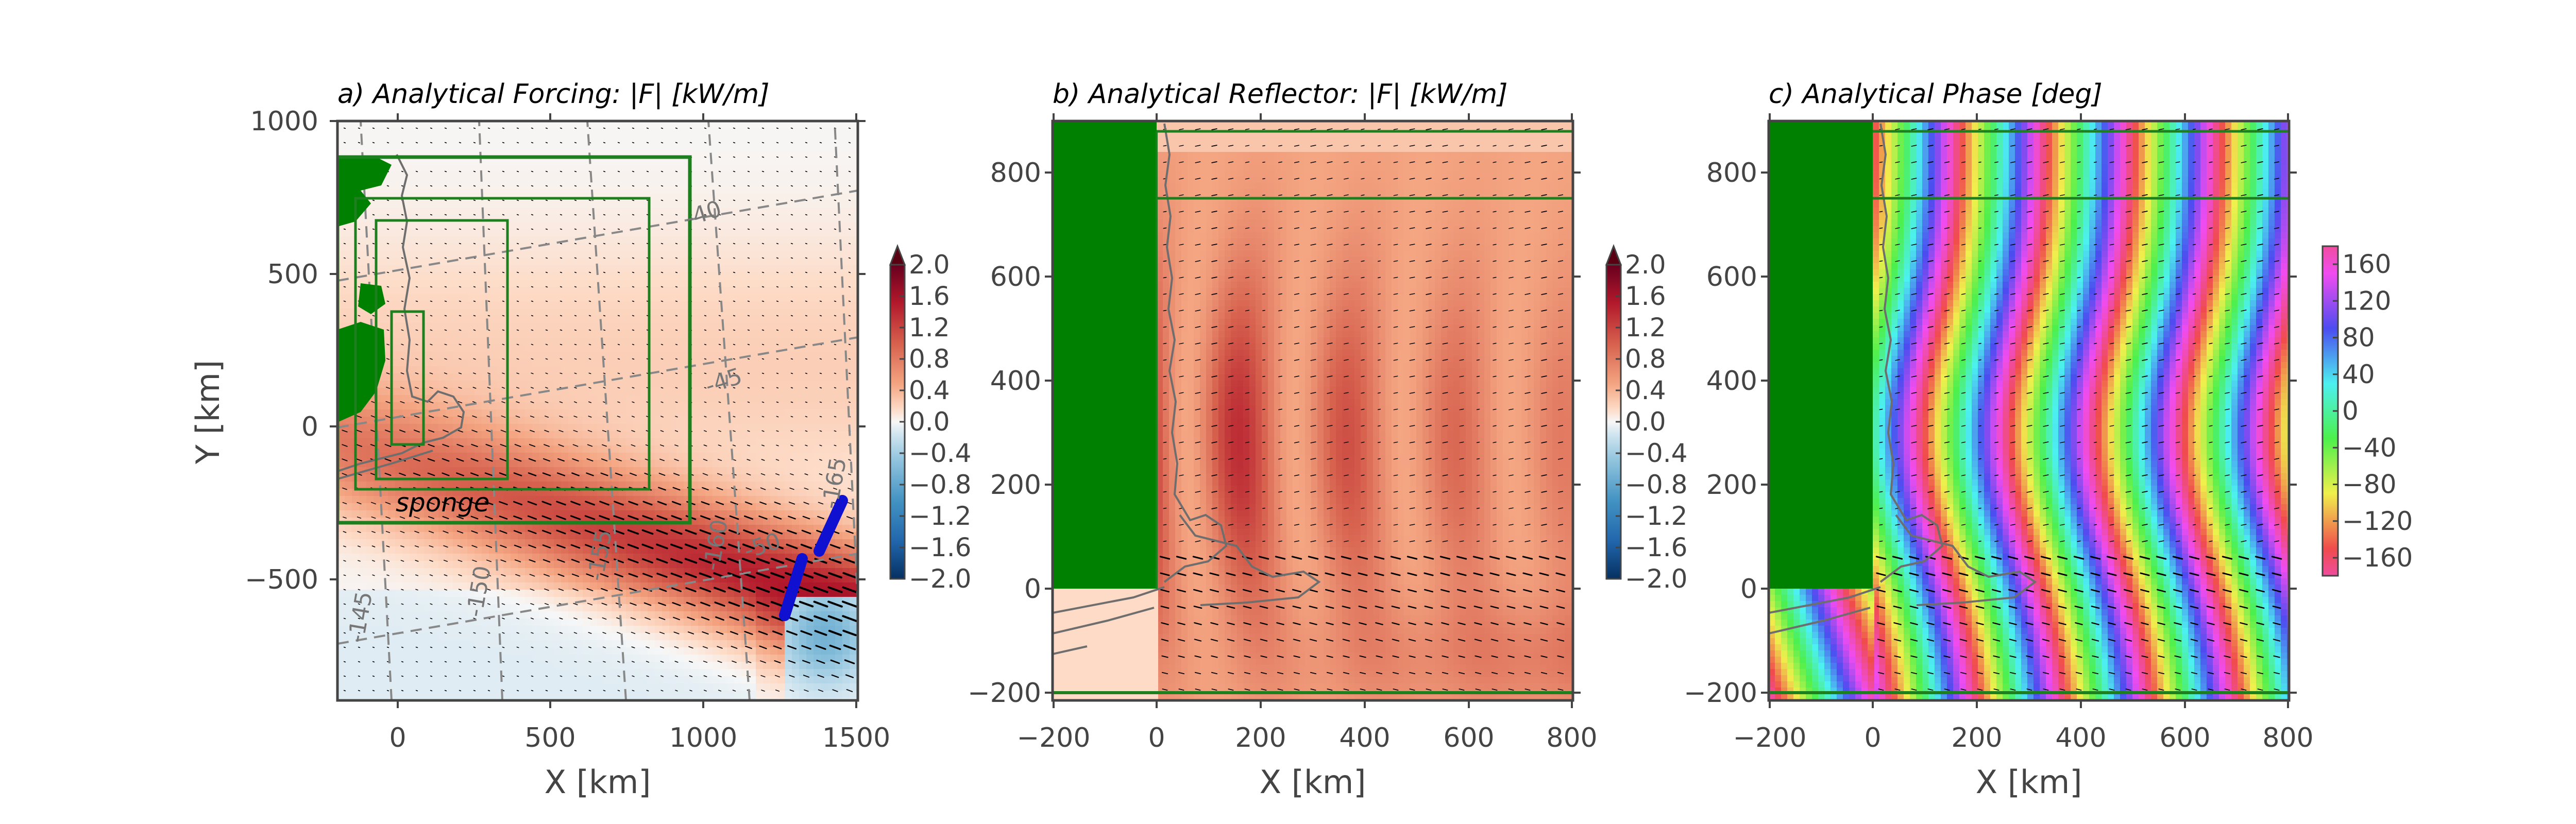 The image size is (2576, 824). What do you see at coordinates (553, 95) in the screenshot?
I see `panel-a-title: a) Analytical Forcing: |F| [kW/m]` at bounding box center [553, 95].